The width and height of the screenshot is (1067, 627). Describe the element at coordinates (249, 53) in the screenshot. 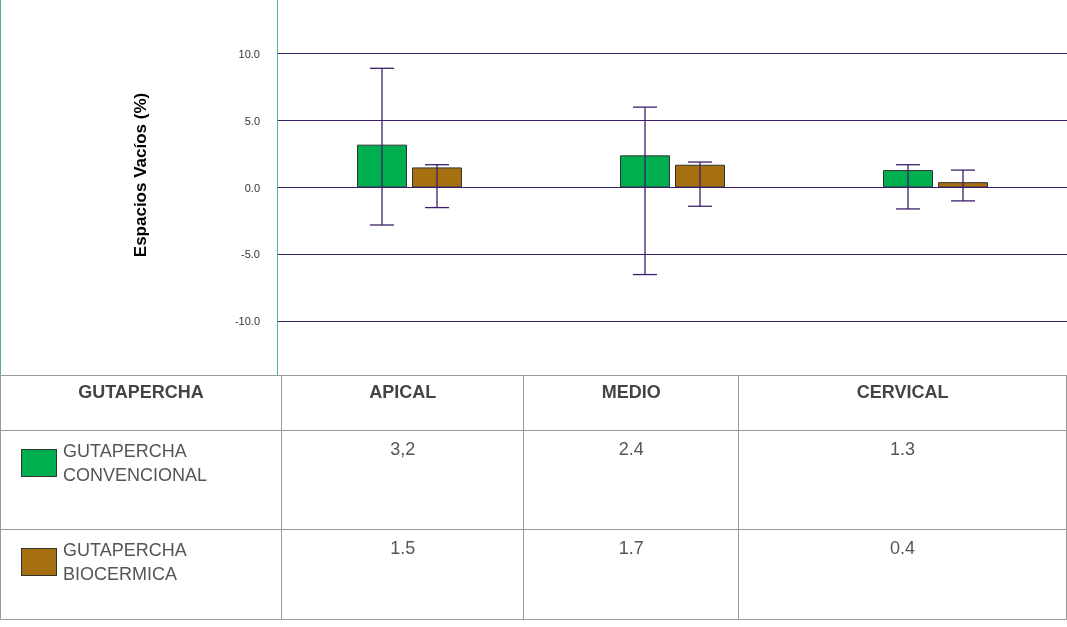

I see `y-tick-label: 10.0` at that location.